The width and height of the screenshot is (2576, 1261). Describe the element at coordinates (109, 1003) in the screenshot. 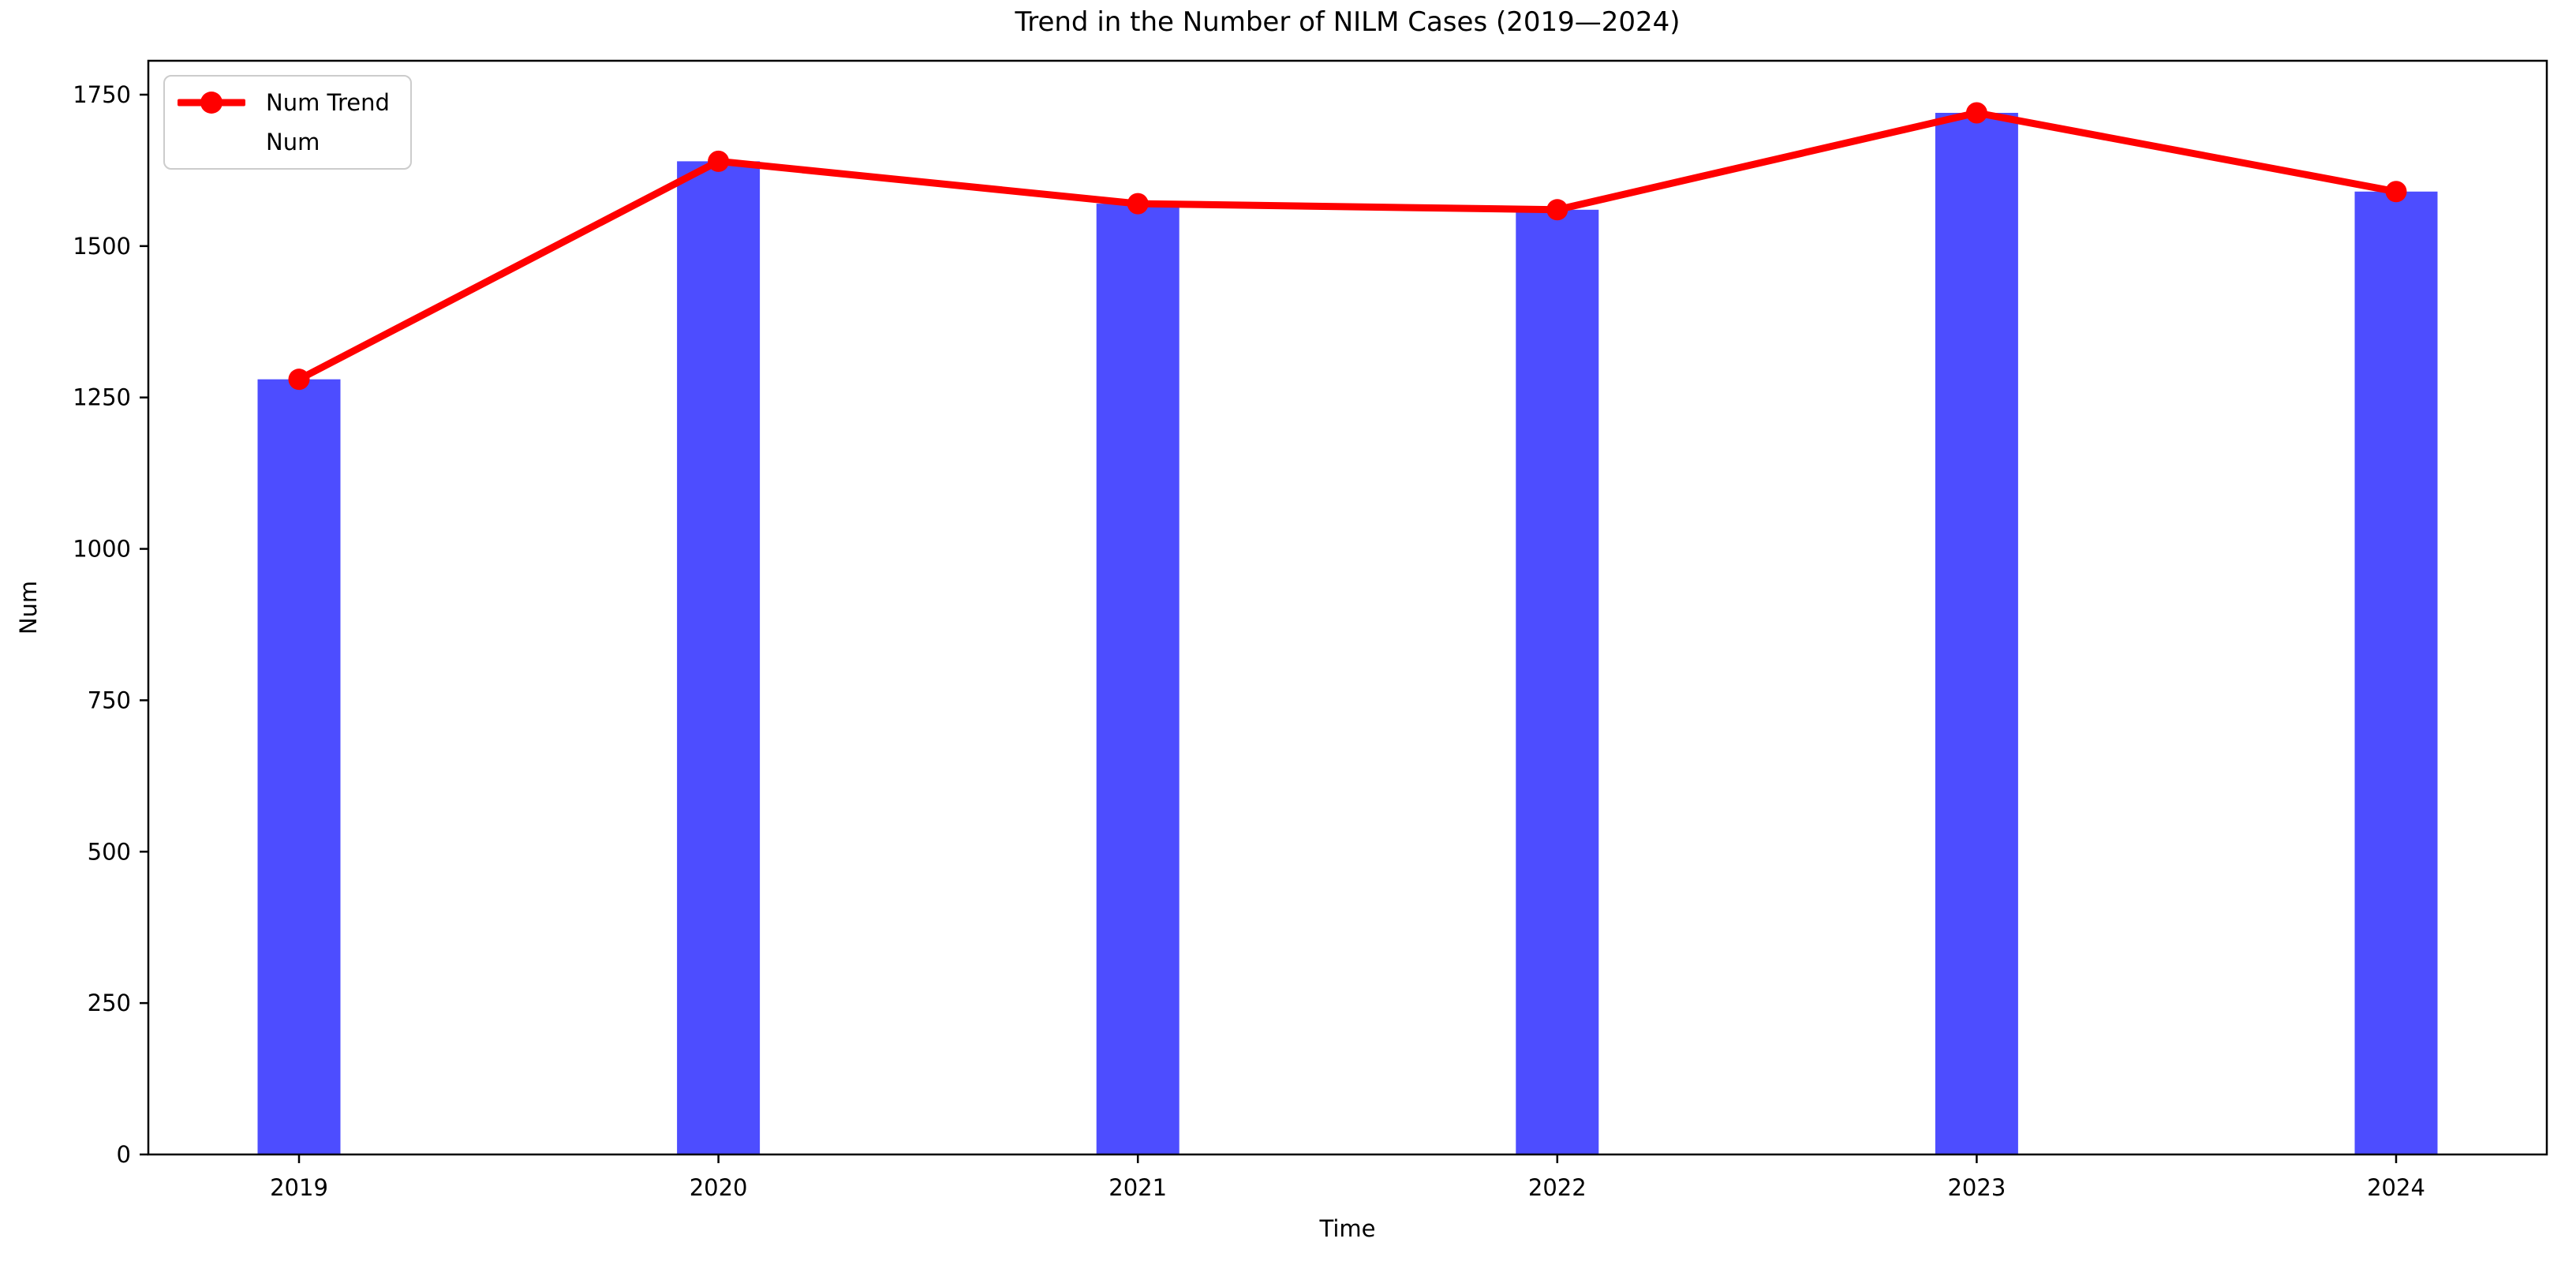

I see `y-tick-label: 250` at that location.